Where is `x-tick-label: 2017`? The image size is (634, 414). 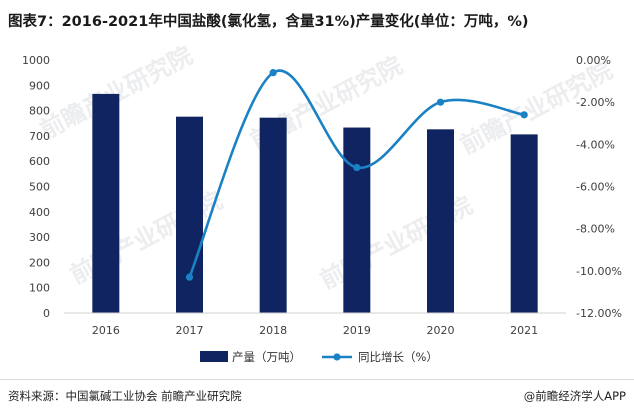 x-tick-label: 2017 is located at coordinates (190, 330).